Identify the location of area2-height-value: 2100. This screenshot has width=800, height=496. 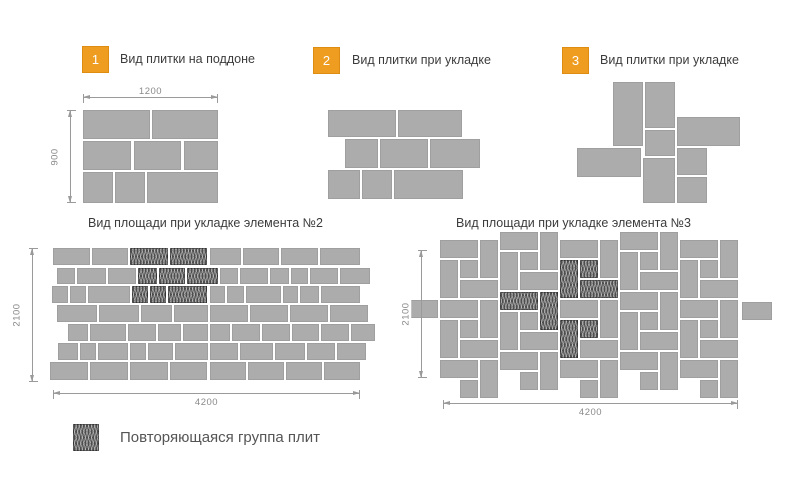
(16, 315).